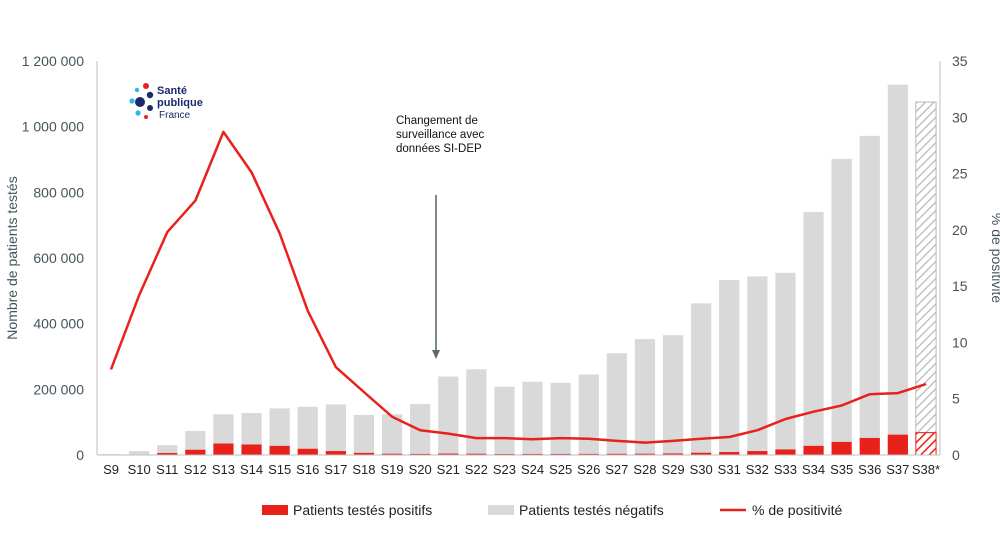 The height and width of the screenshot is (545, 1000). I want to click on y2-tick-label: 35, so click(960, 61).